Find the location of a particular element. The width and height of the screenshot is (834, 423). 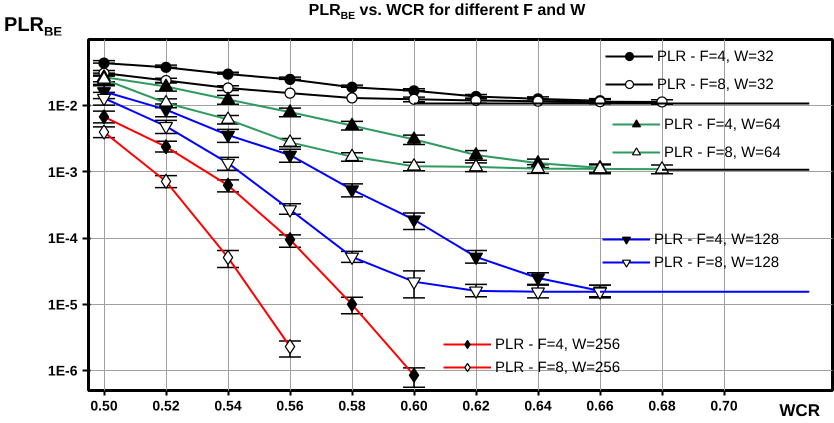

x-tick-label: 0.68 is located at coordinates (662, 406).